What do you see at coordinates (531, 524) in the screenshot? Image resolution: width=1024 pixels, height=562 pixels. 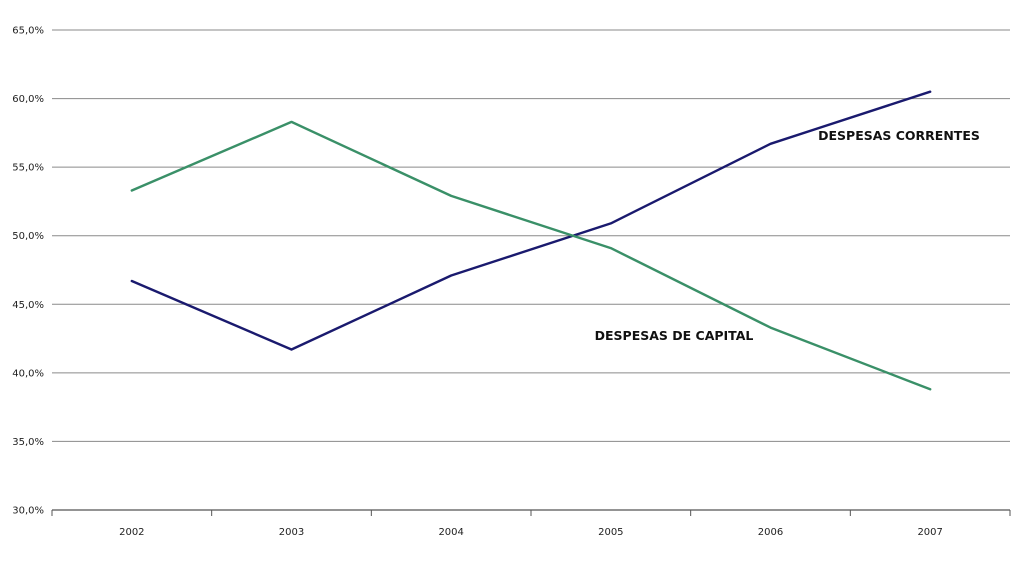 I see `x-axis: 2002 2003 2004 2005 2006 2007` at bounding box center [531, 524].